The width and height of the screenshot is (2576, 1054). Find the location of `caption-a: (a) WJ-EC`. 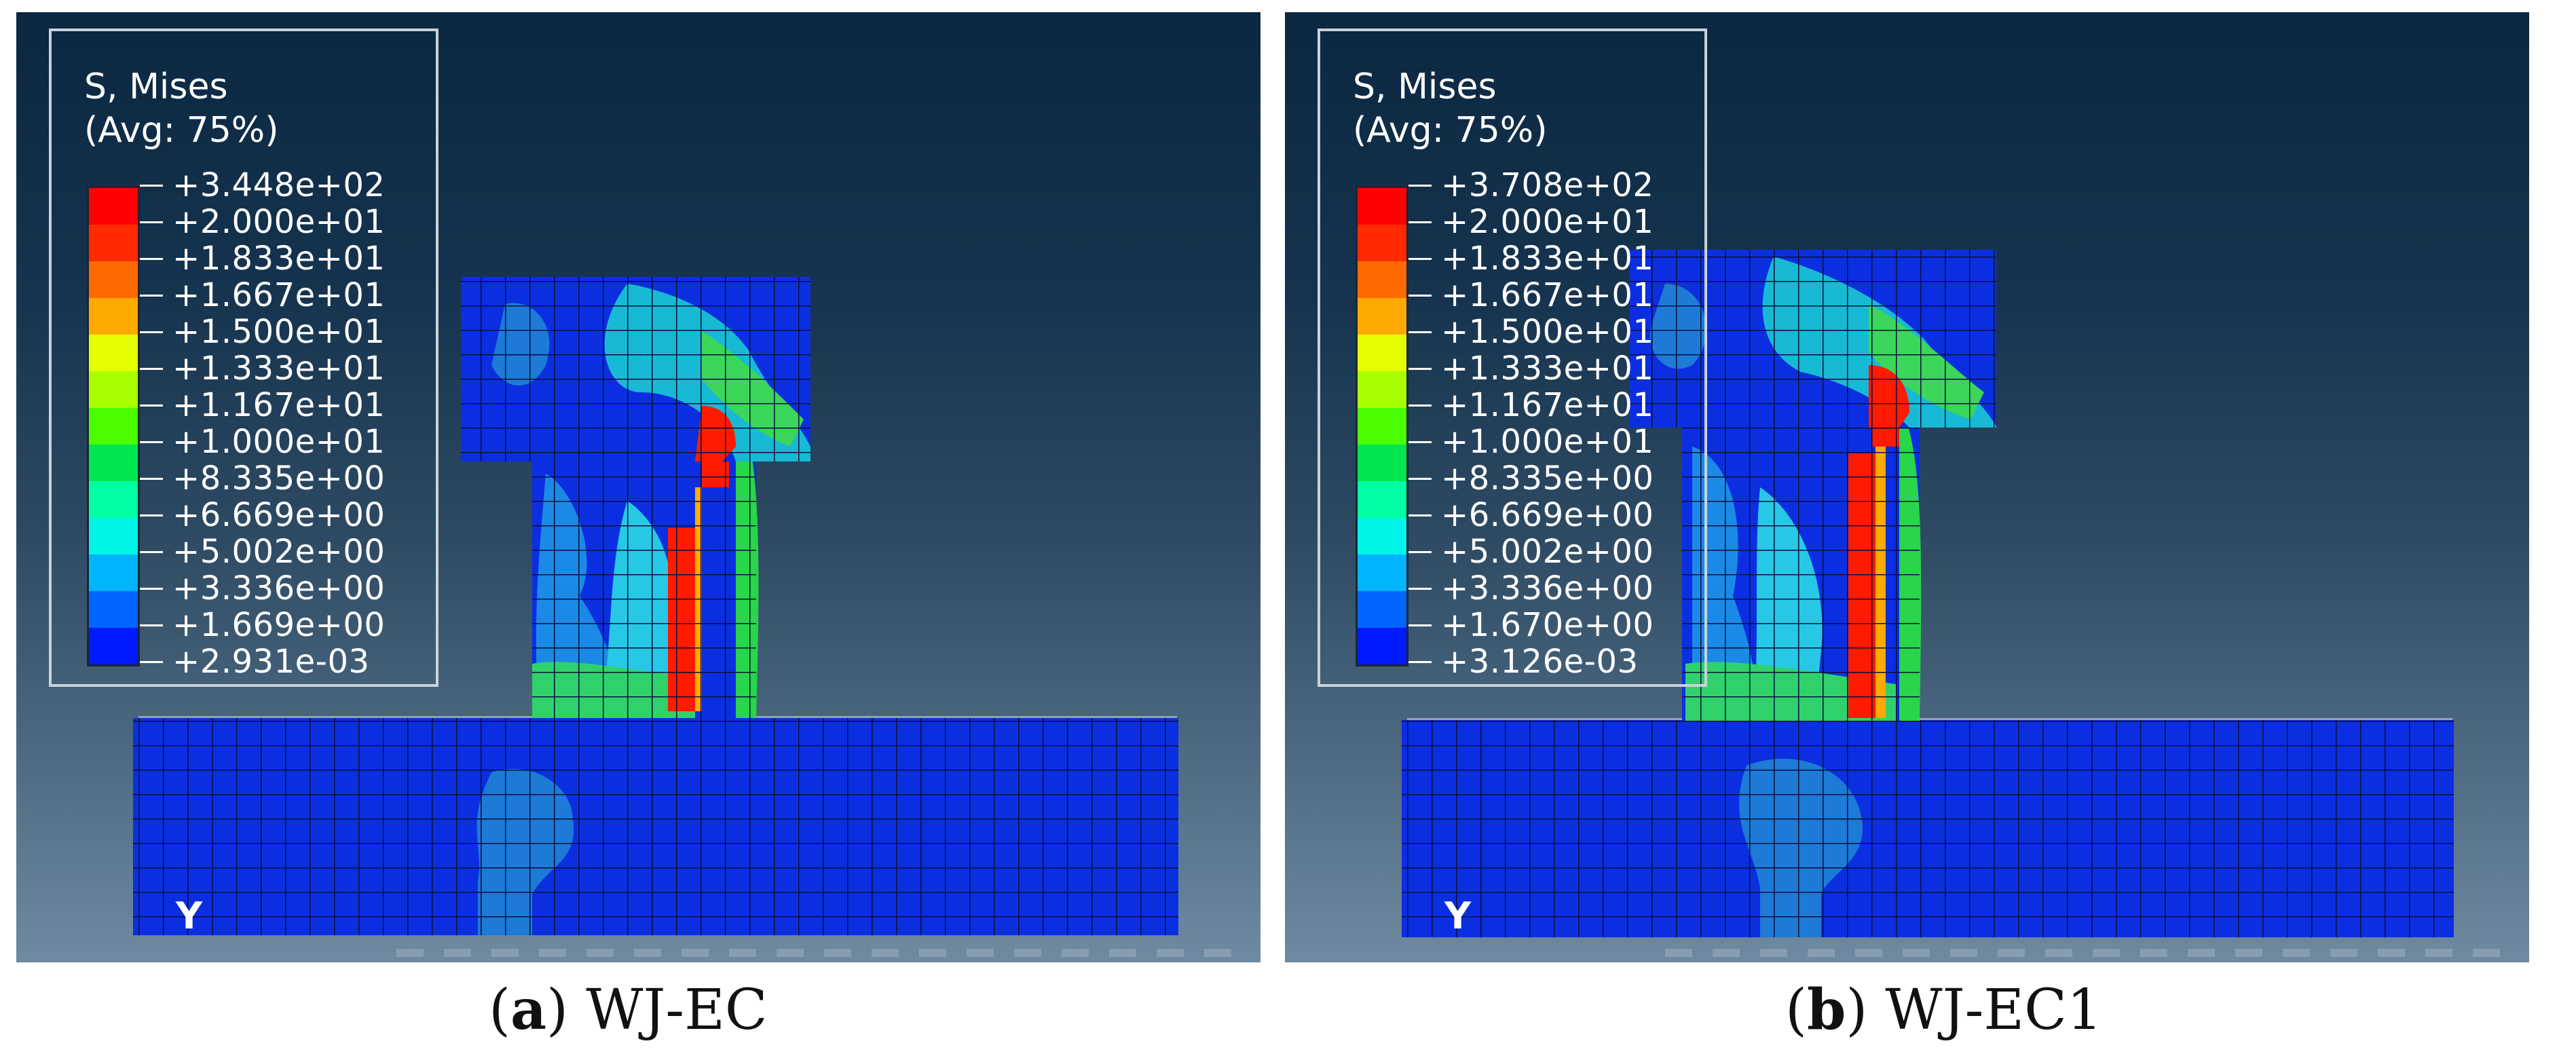

caption-a: (a) WJ-EC is located at coordinates (629, 1009).